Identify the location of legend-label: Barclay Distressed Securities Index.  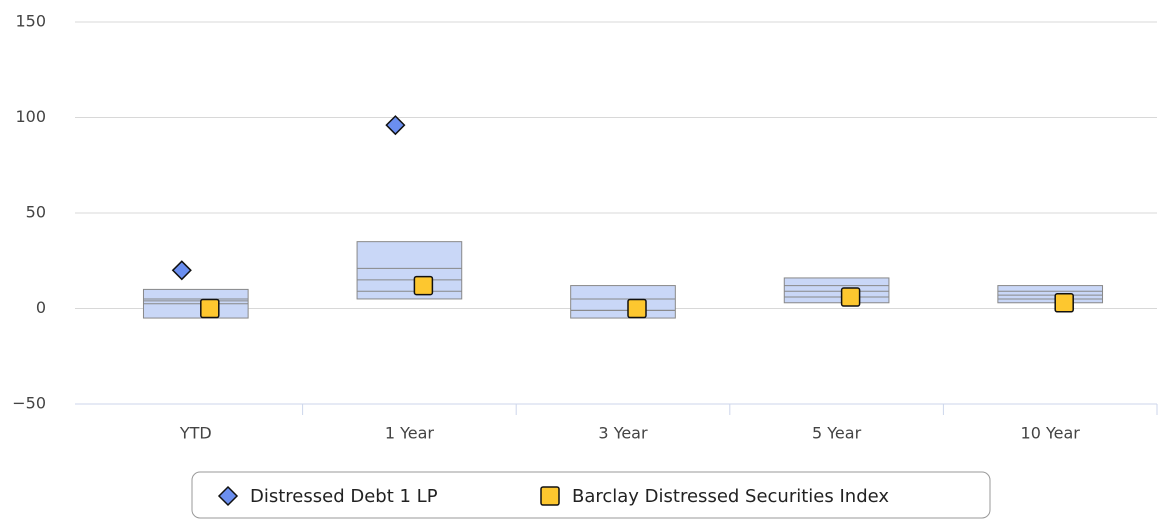
(730, 496).